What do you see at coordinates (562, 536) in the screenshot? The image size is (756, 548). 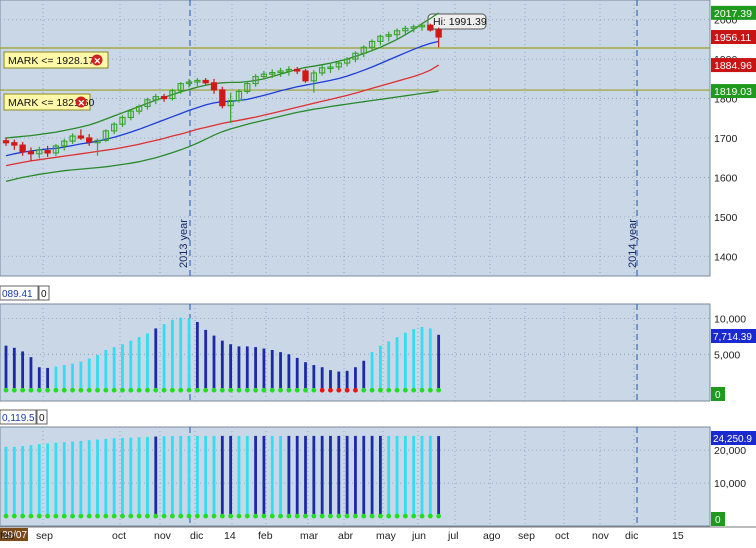 I see `x-axis-label: oct` at bounding box center [562, 536].